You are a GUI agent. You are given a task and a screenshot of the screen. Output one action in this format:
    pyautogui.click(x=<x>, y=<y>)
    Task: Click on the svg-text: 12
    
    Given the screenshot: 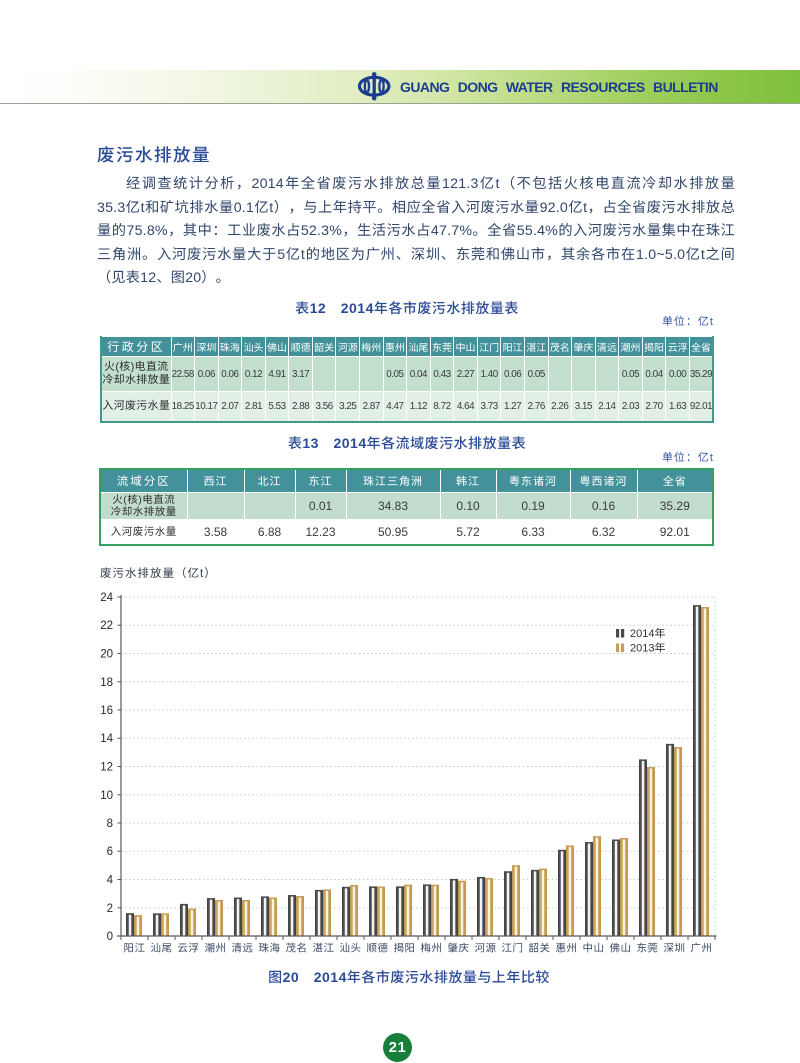 What is the action you would take?
    pyautogui.click(x=106, y=768)
    